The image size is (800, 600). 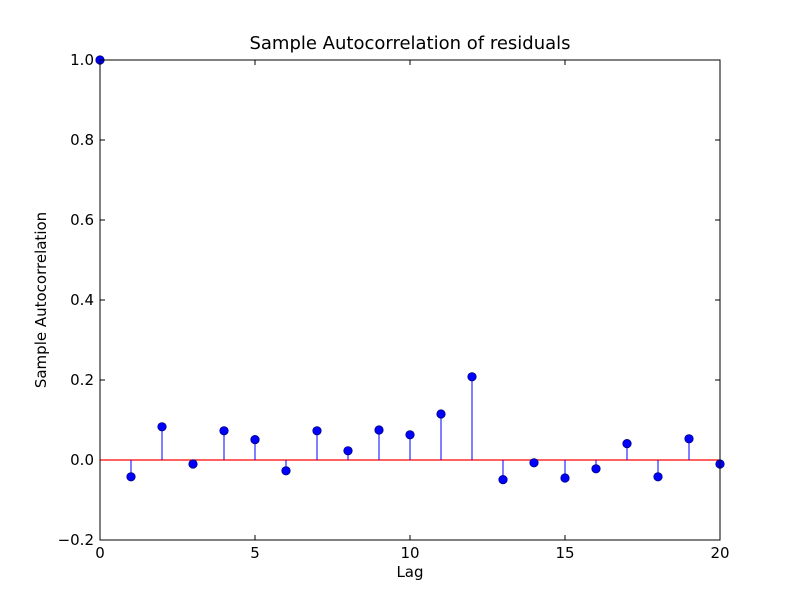 What do you see at coordinates (82, 220) in the screenshot?
I see `y-tick-label: 0.6` at bounding box center [82, 220].